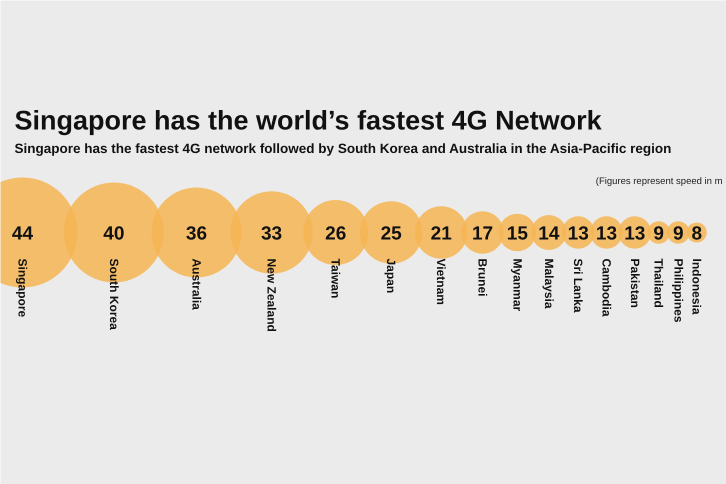 The height and width of the screenshot is (484, 726). I want to click on category-label: South Korea, so click(113, 294).